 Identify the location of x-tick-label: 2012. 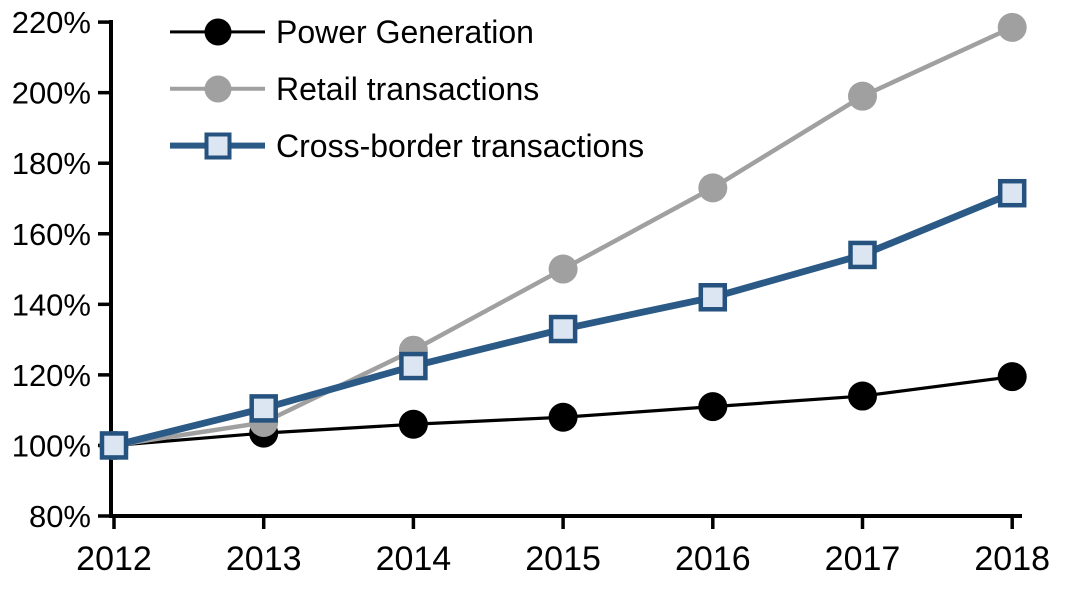
(114, 559).